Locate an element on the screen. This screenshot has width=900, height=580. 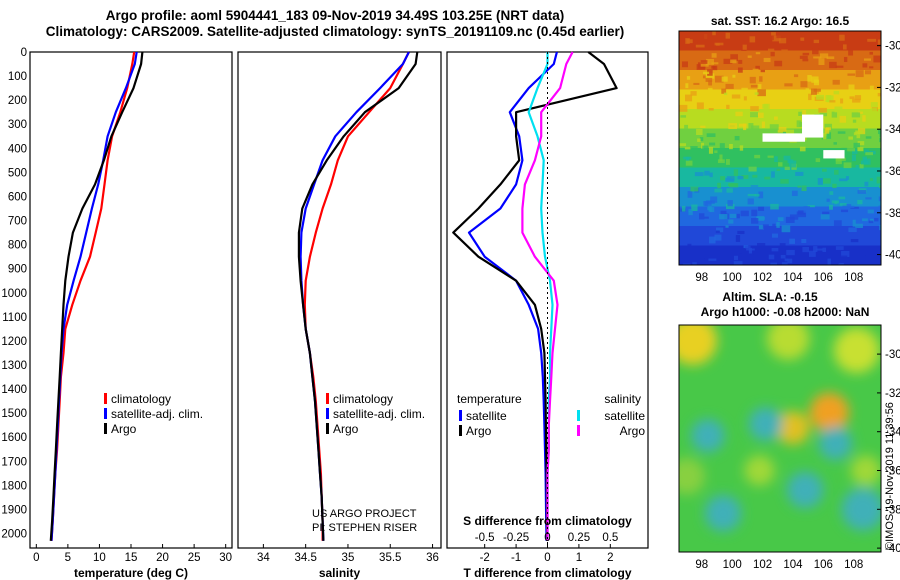
sst-map-title: sat. SST: 16.2 Argo: 16.5 is located at coordinates (780, 21).